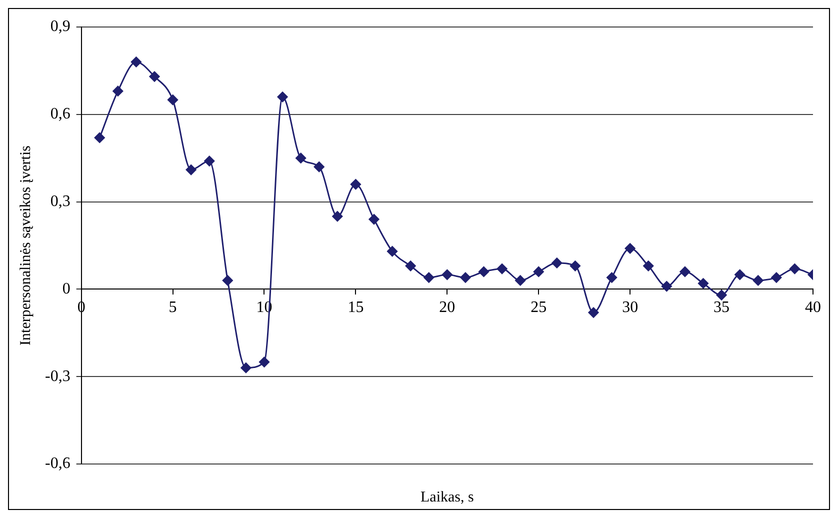 This screenshot has width=836, height=516. I want to click on y-tick-label: 0,9, so click(60, 27).